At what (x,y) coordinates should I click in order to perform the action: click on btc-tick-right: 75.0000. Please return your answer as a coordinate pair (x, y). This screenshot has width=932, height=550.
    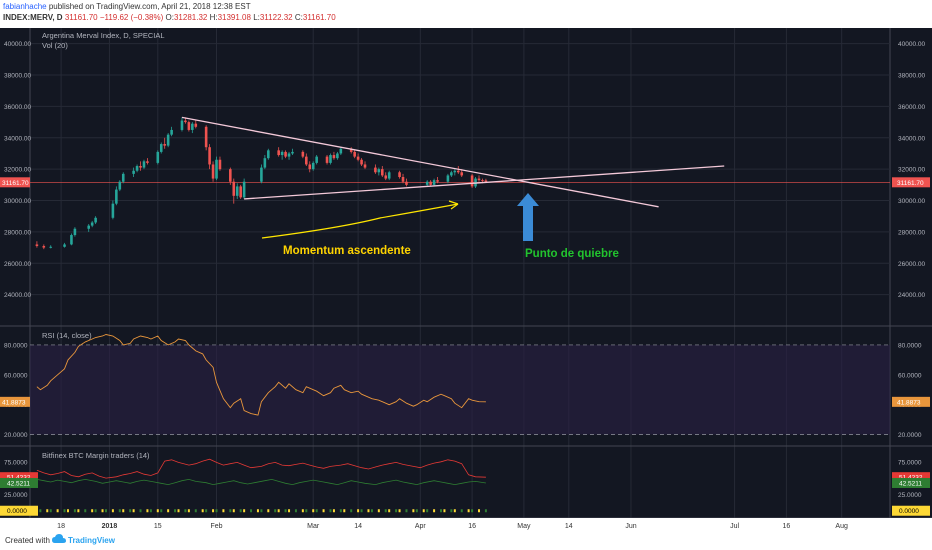
    Looking at the image, I should click on (910, 462).